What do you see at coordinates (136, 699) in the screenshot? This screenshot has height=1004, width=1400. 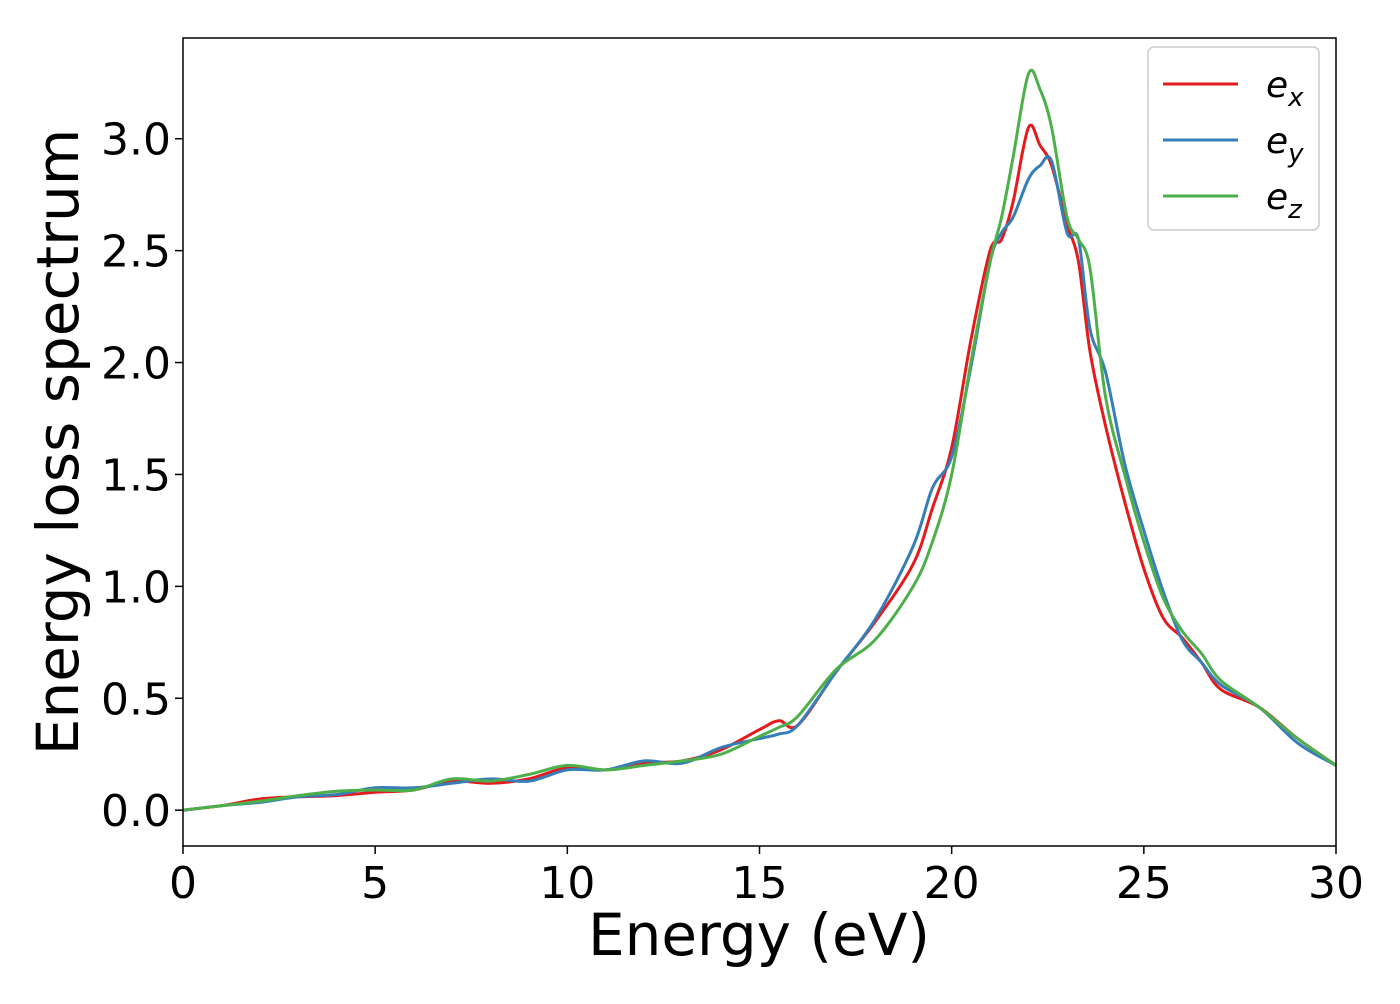 I see `y-tick-label: 0.5` at bounding box center [136, 699].